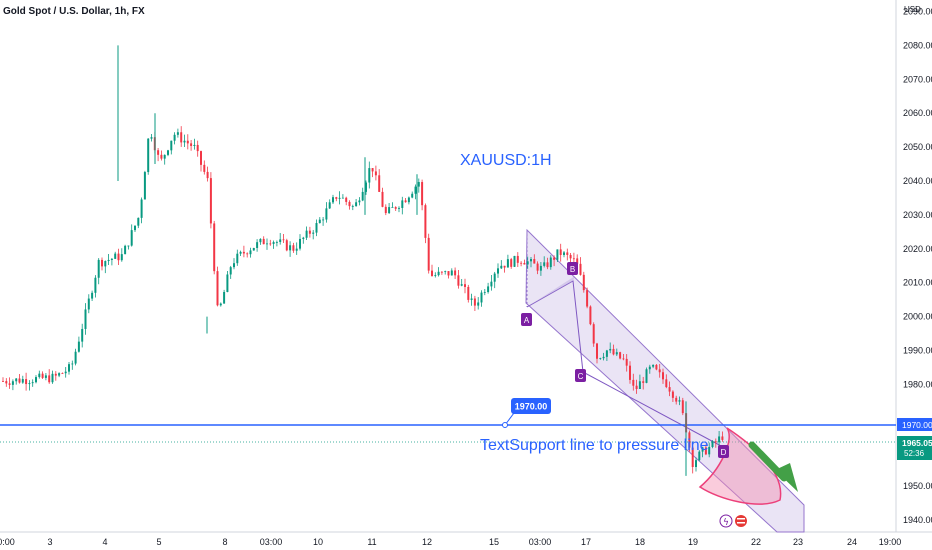 This screenshot has width=932, height=550. I want to click on wave-point-d-label: D, so click(724, 452).